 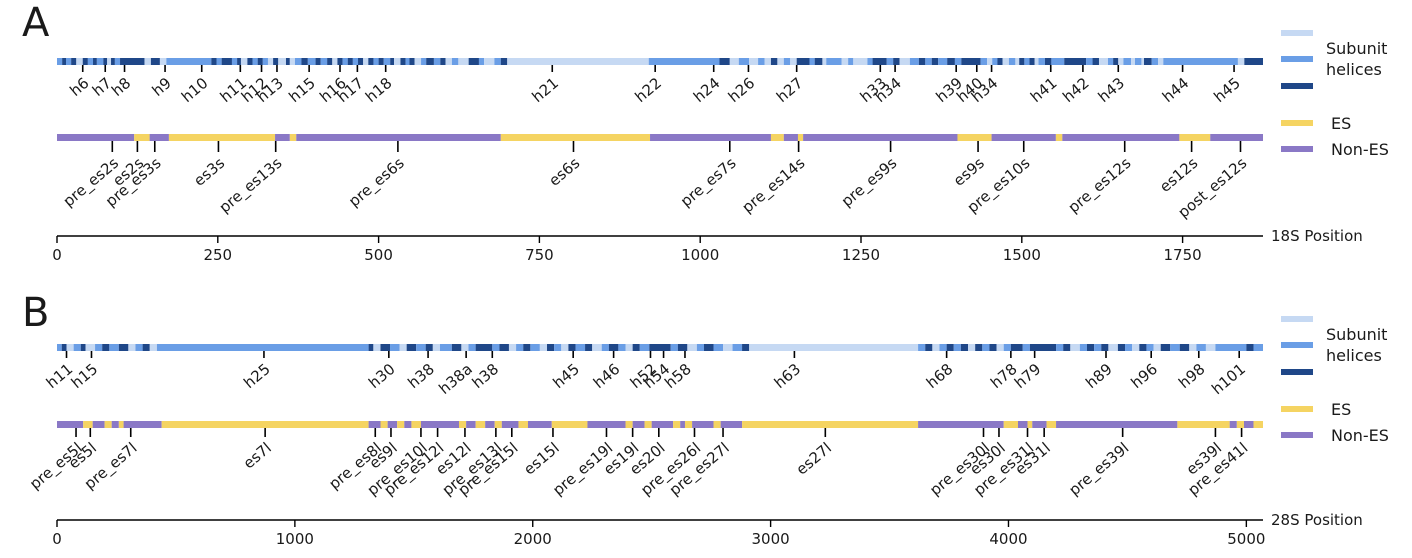 I want to click on es-label: pre_es12s, so click(x=1100, y=186).